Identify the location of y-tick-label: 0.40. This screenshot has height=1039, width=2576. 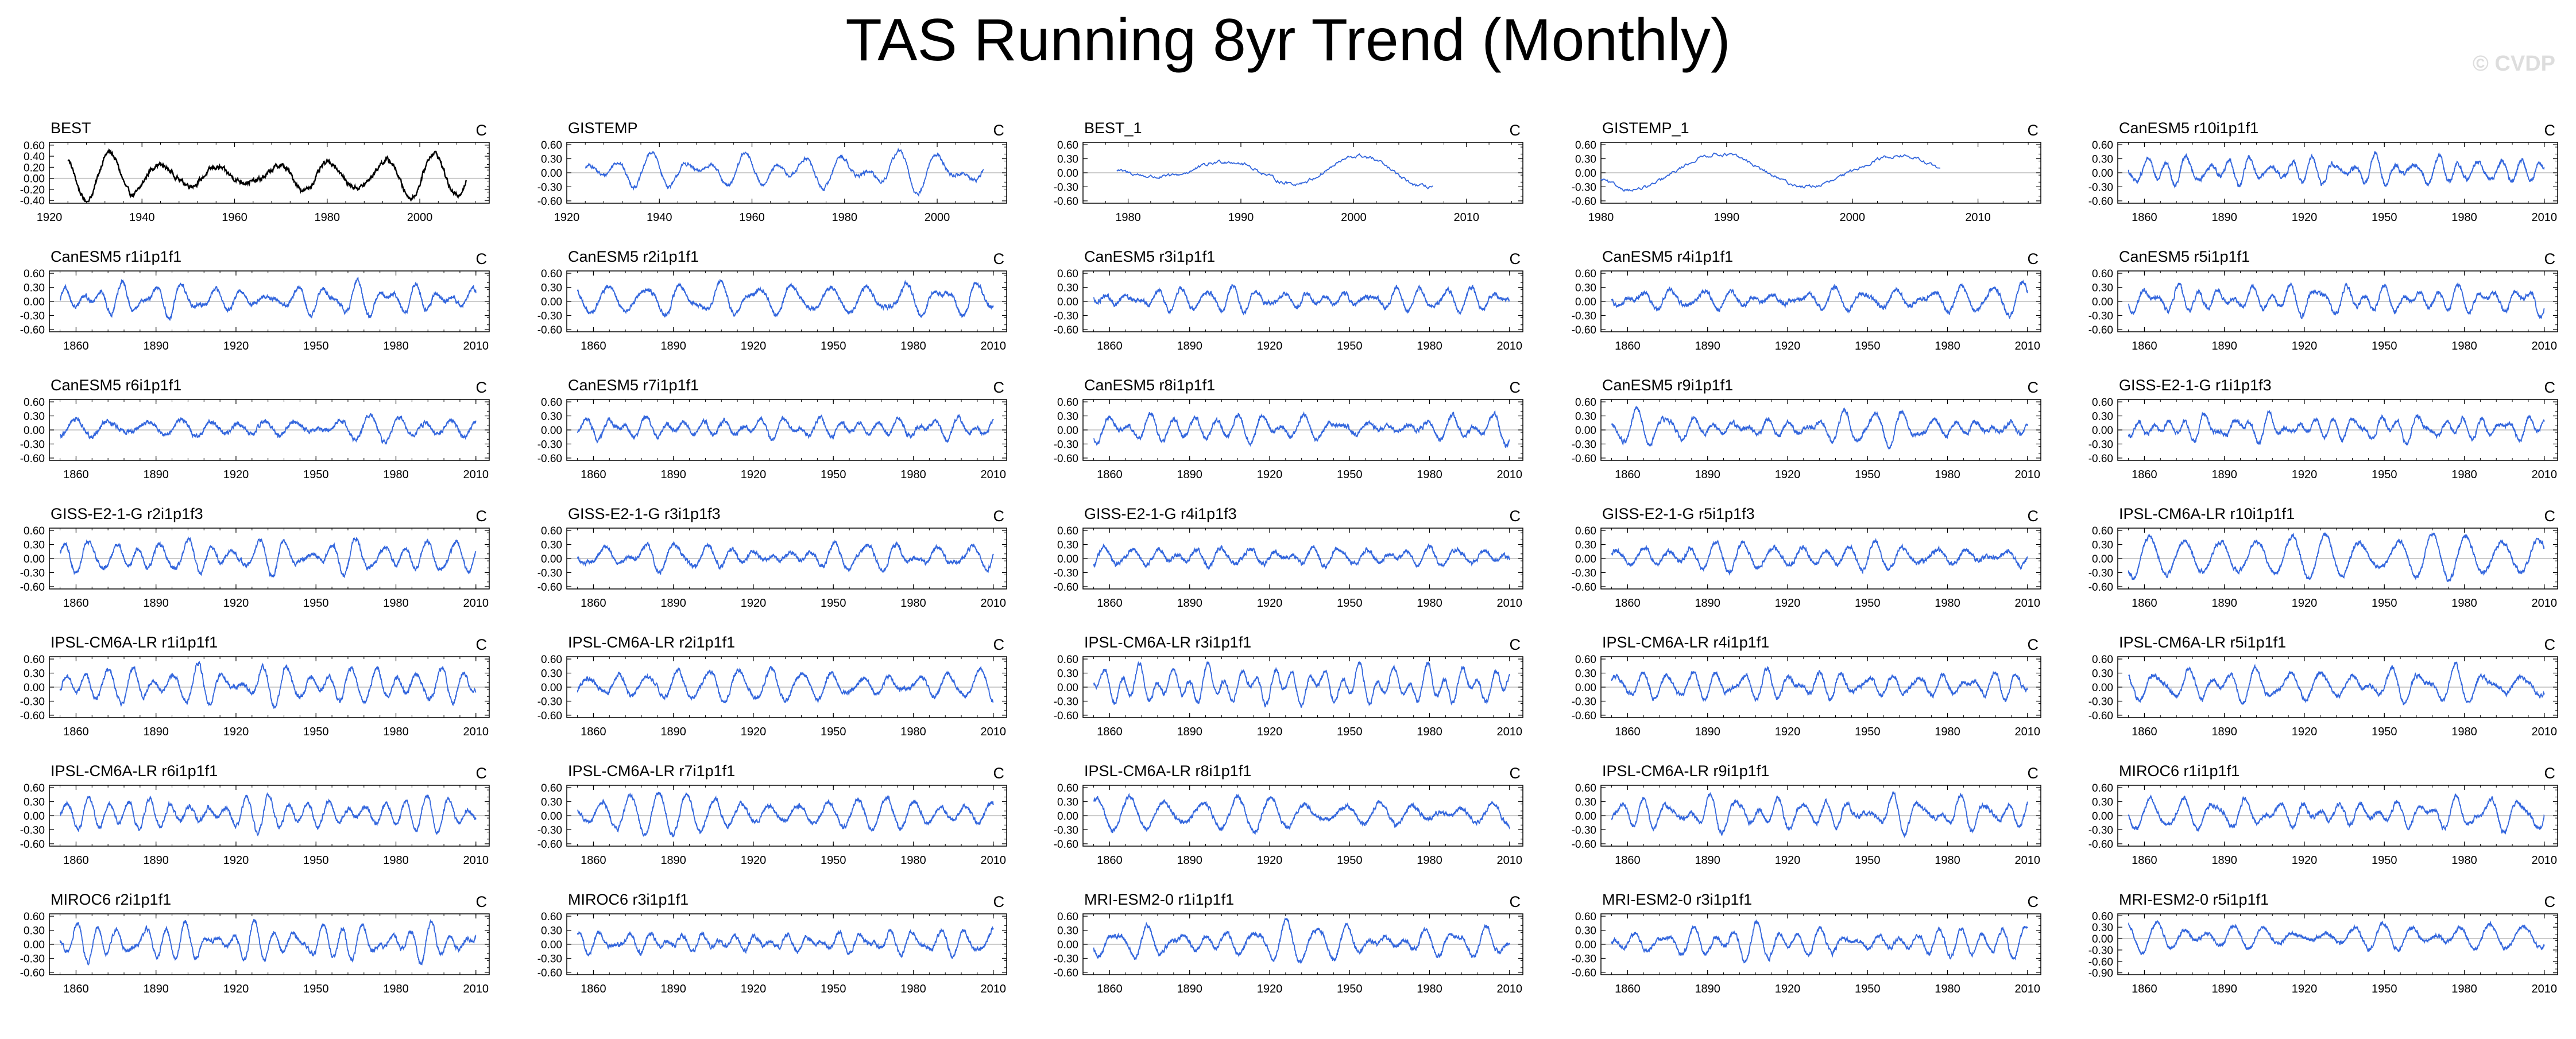
(34, 157).